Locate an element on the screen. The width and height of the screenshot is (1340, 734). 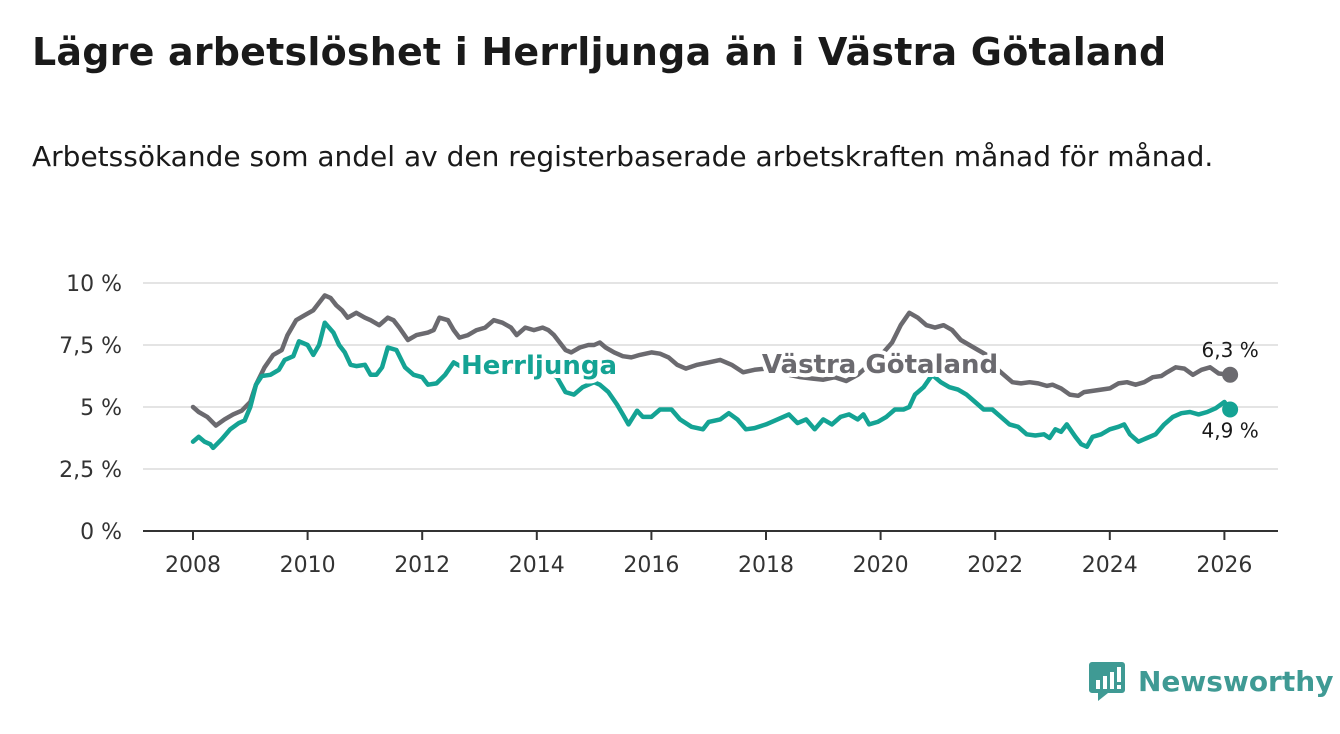
series-label-herrljunga: Herrljunga is located at coordinates (539, 366).